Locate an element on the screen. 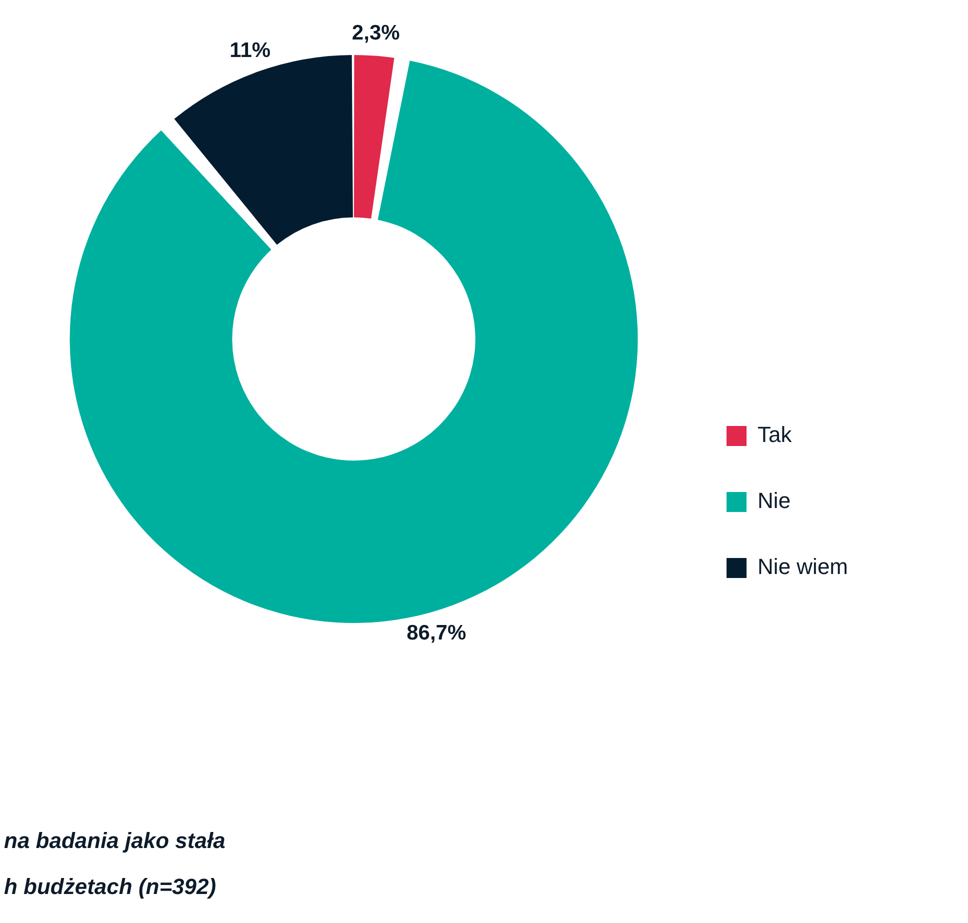 This screenshot has width=968, height=923. text: na badania jako stała is located at coordinates (115, 841).